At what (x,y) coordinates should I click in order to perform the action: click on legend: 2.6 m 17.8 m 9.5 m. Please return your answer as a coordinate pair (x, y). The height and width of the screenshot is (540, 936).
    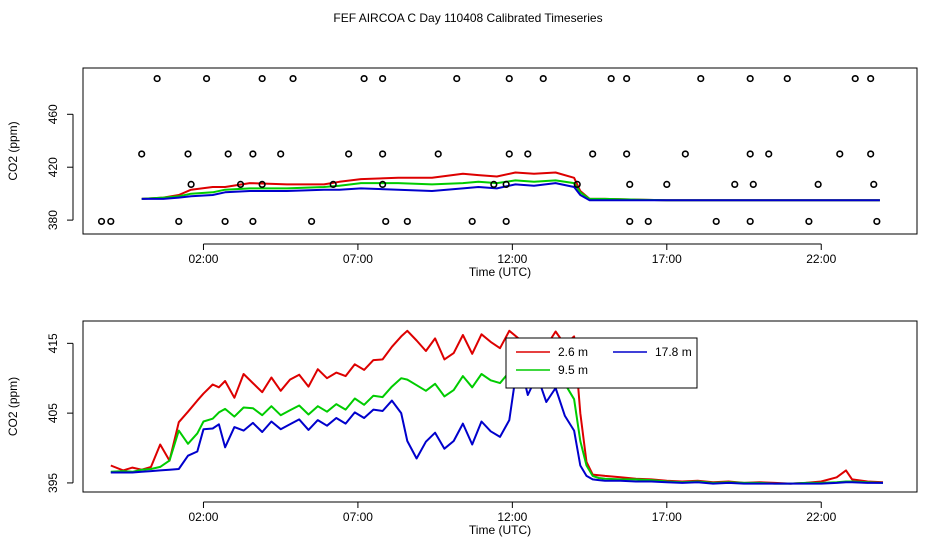
    Looking at the image, I should click on (601, 363).